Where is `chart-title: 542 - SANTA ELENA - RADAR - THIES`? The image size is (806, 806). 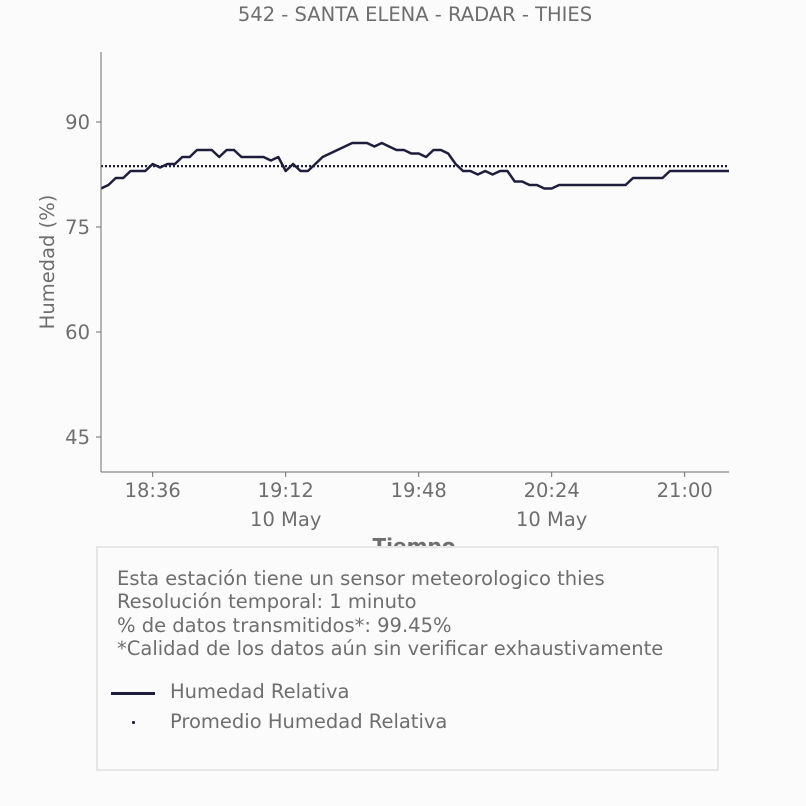 chart-title: 542 - SANTA ELENA - RADAR - THIES is located at coordinates (415, 14).